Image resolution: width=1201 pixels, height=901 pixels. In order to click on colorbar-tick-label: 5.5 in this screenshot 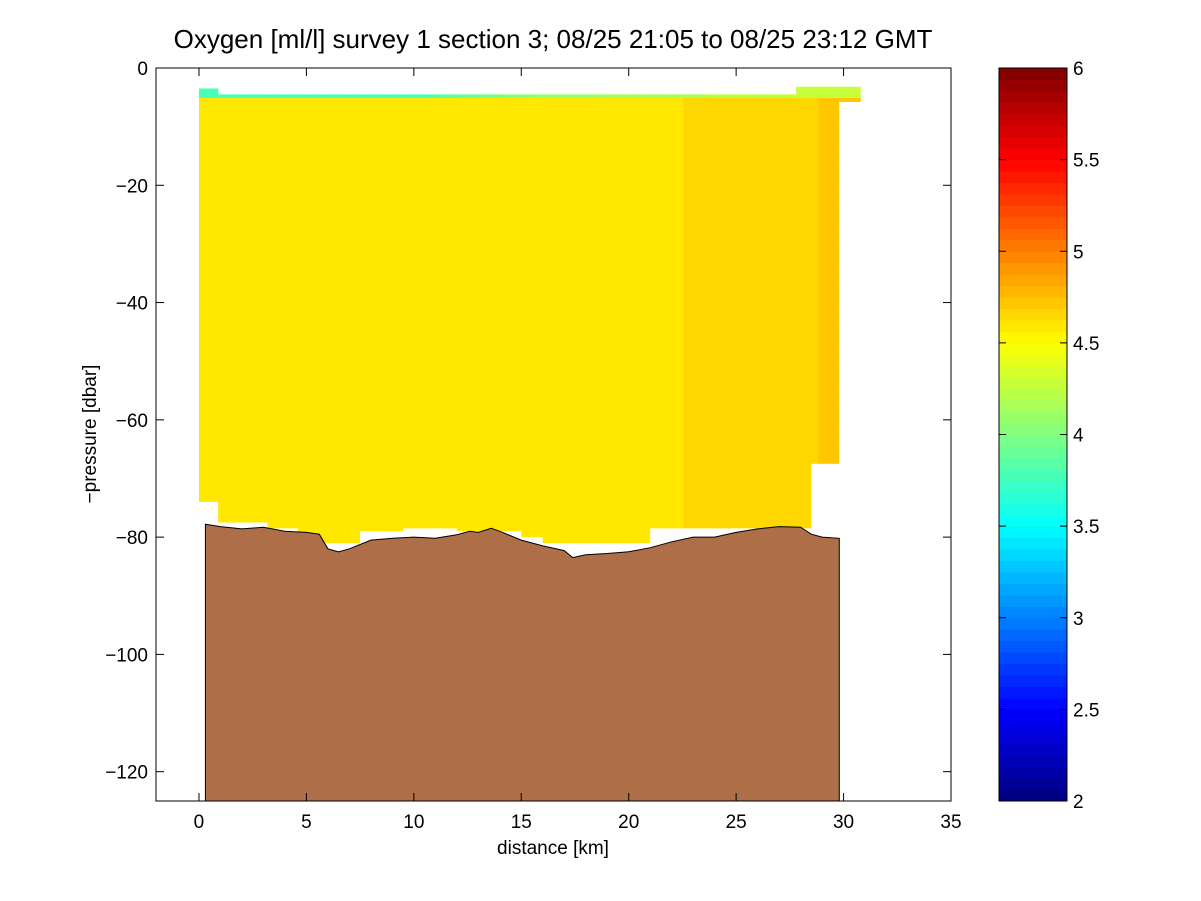, I will do `click(1086, 161)`.